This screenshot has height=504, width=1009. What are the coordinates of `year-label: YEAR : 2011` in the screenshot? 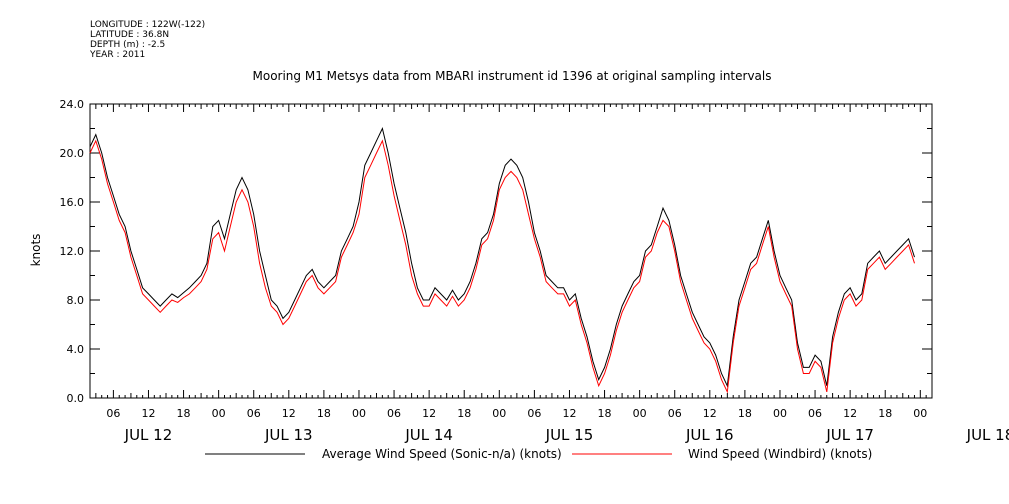 It's located at (118, 55).